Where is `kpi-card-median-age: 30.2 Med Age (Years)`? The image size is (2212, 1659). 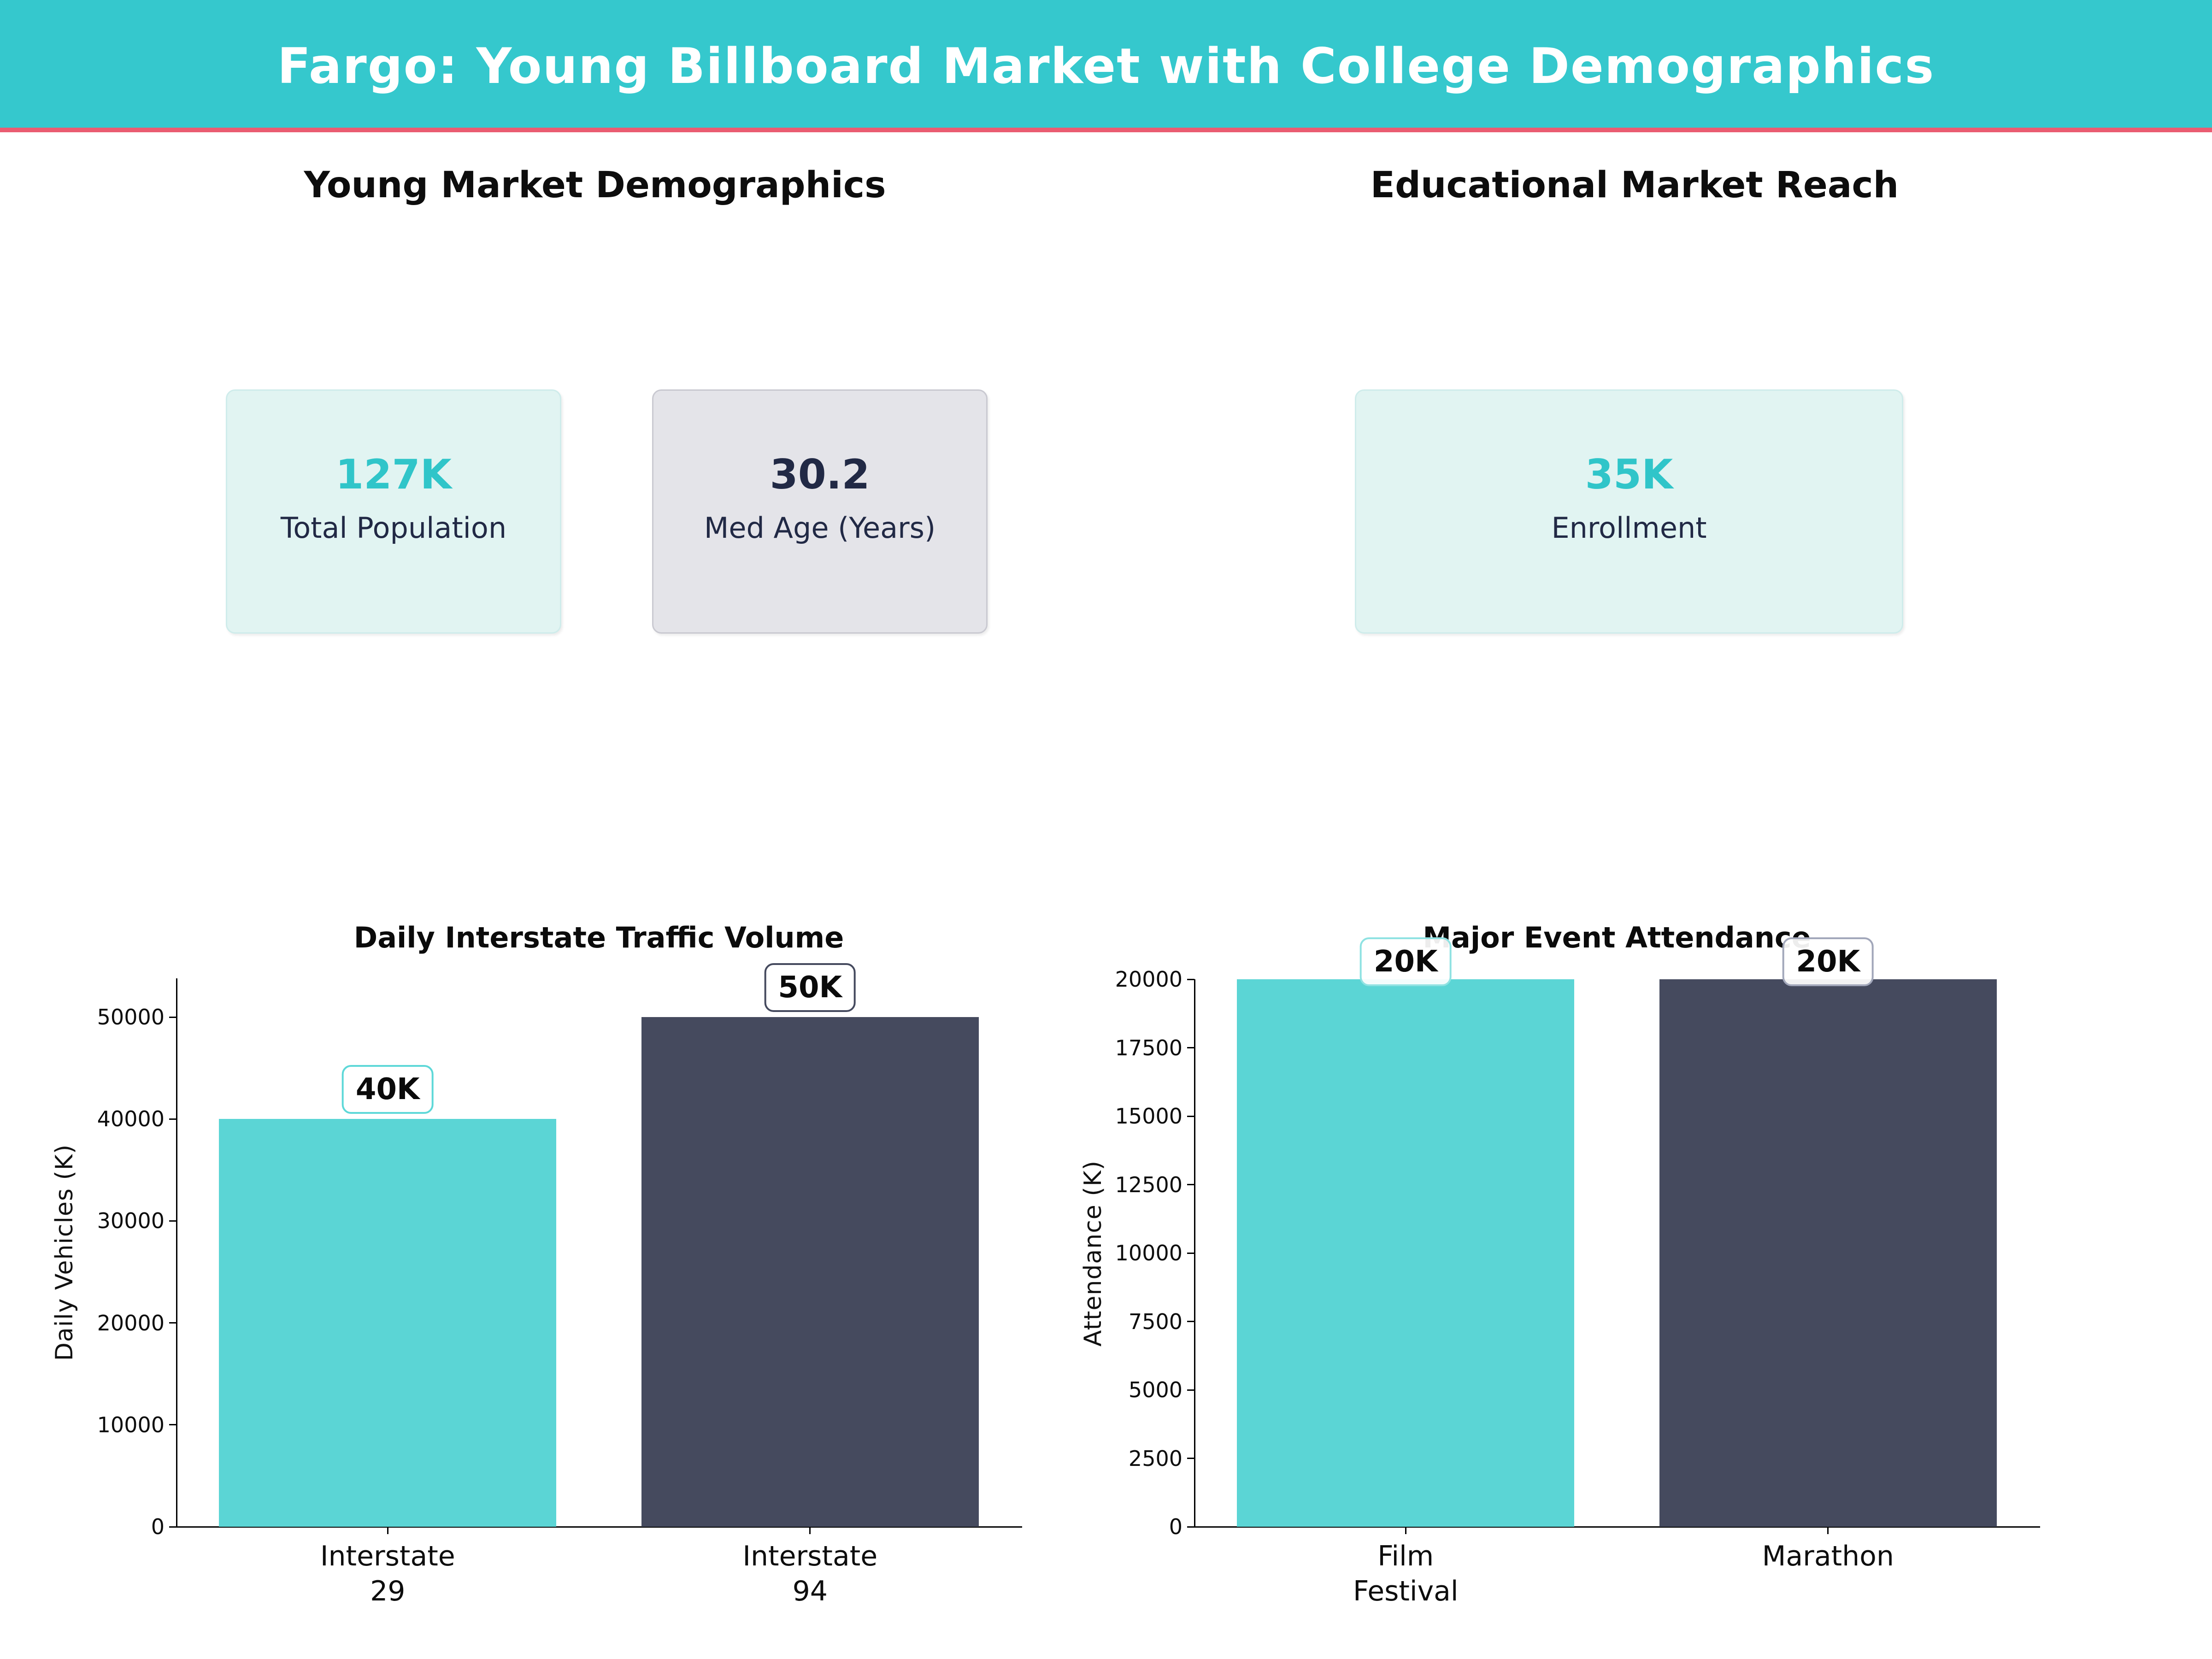 kpi-card-median-age: 30.2 Med Age (Years) is located at coordinates (820, 511).